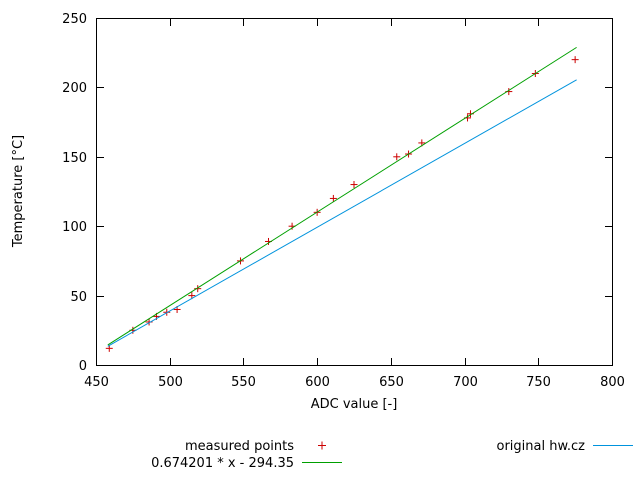 The image size is (640, 480). What do you see at coordinates (74, 19) in the screenshot?
I see `y-tick-label: 250` at bounding box center [74, 19].